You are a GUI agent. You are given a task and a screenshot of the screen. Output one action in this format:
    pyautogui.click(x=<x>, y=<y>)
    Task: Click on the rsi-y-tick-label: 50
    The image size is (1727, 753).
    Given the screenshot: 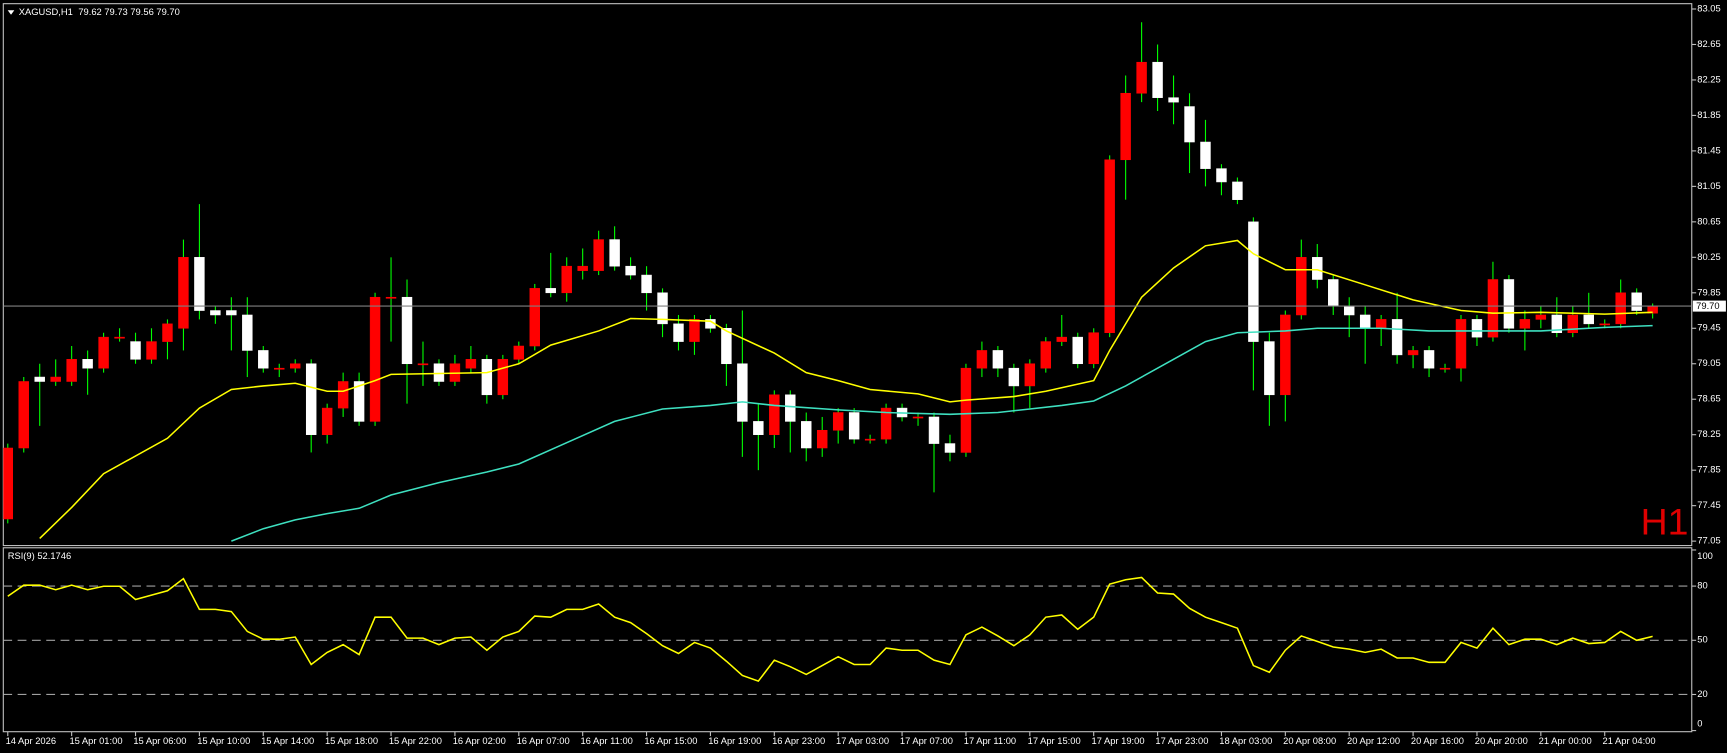 What is the action you would take?
    pyautogui.click(x=1702, y=640)
    